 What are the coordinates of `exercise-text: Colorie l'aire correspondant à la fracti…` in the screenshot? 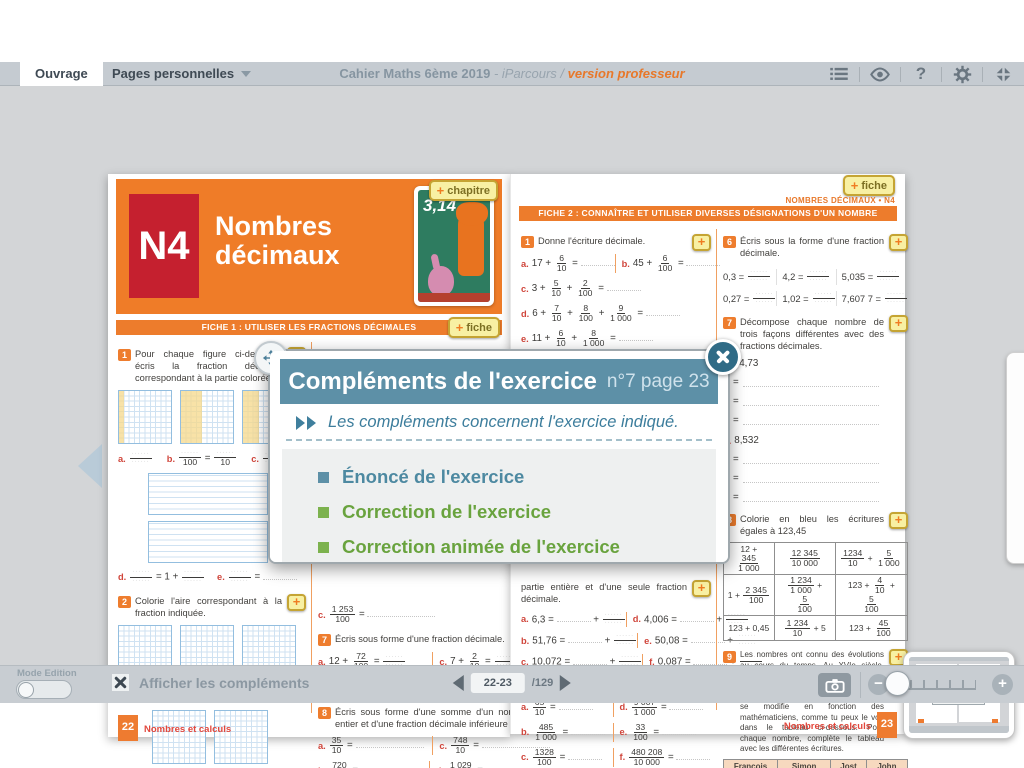 It's located at (208, 606).